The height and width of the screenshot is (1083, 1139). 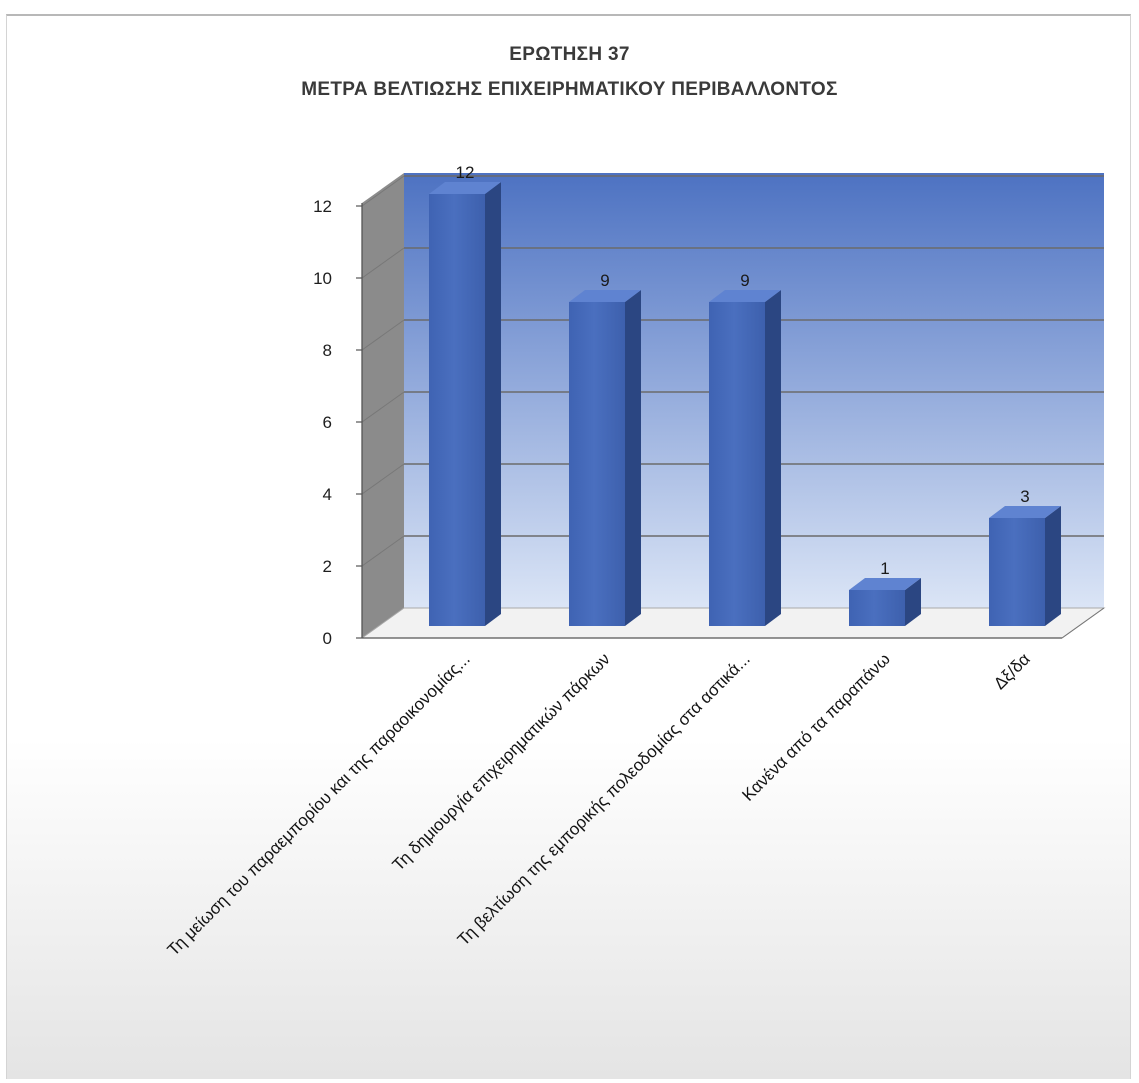 I want to click on data-label: 1, so click(x=884, y=568).